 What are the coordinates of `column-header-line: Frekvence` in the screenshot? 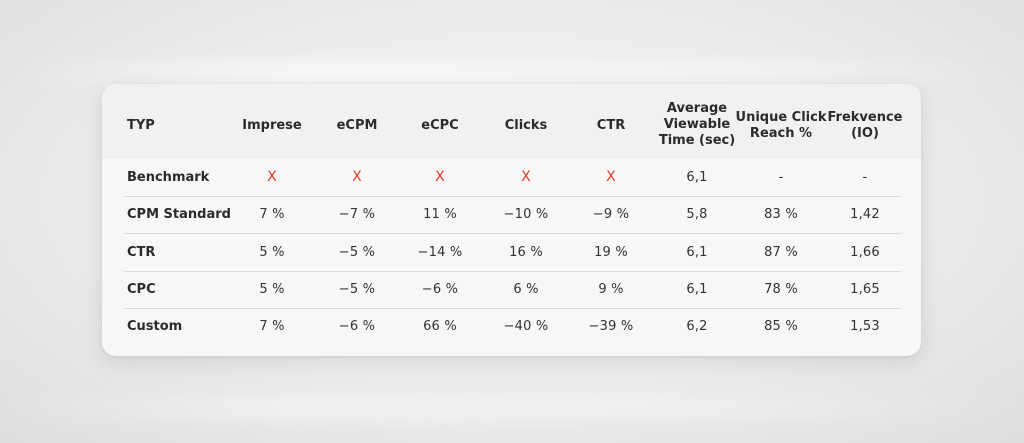 It's located at (865, 117).